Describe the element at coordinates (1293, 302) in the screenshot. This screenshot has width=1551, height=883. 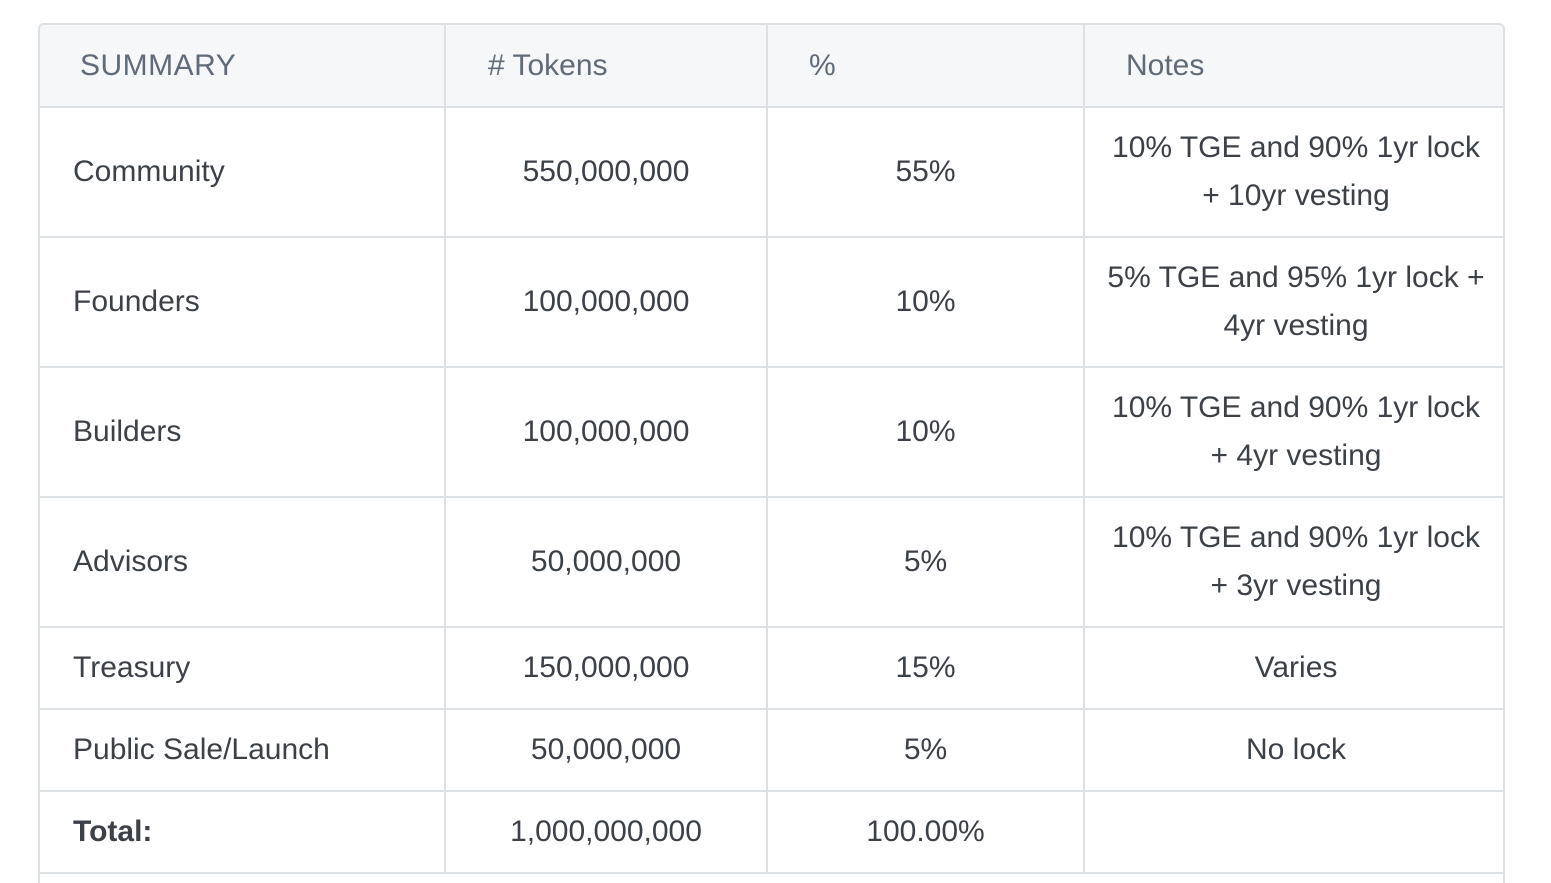
I see `row-notes: 5% TGE and 95% 1yr lock + 4yr vesting` at that location.